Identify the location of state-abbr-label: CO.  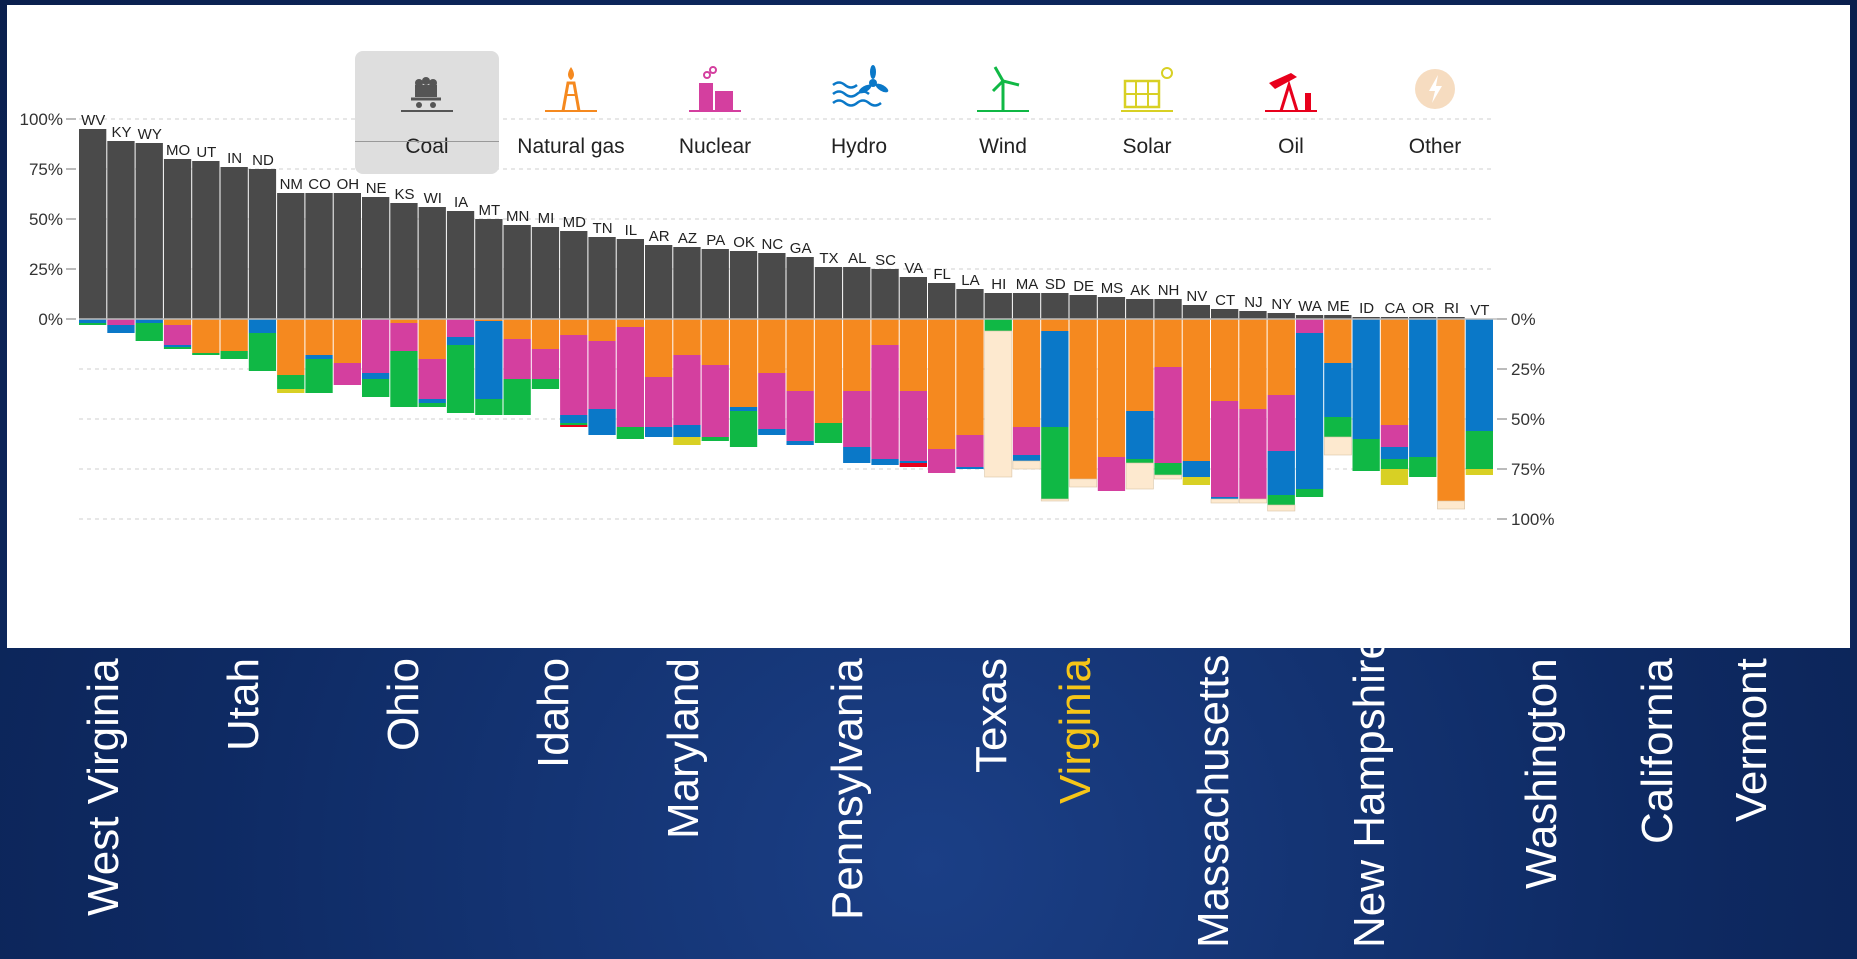
(319, 184).